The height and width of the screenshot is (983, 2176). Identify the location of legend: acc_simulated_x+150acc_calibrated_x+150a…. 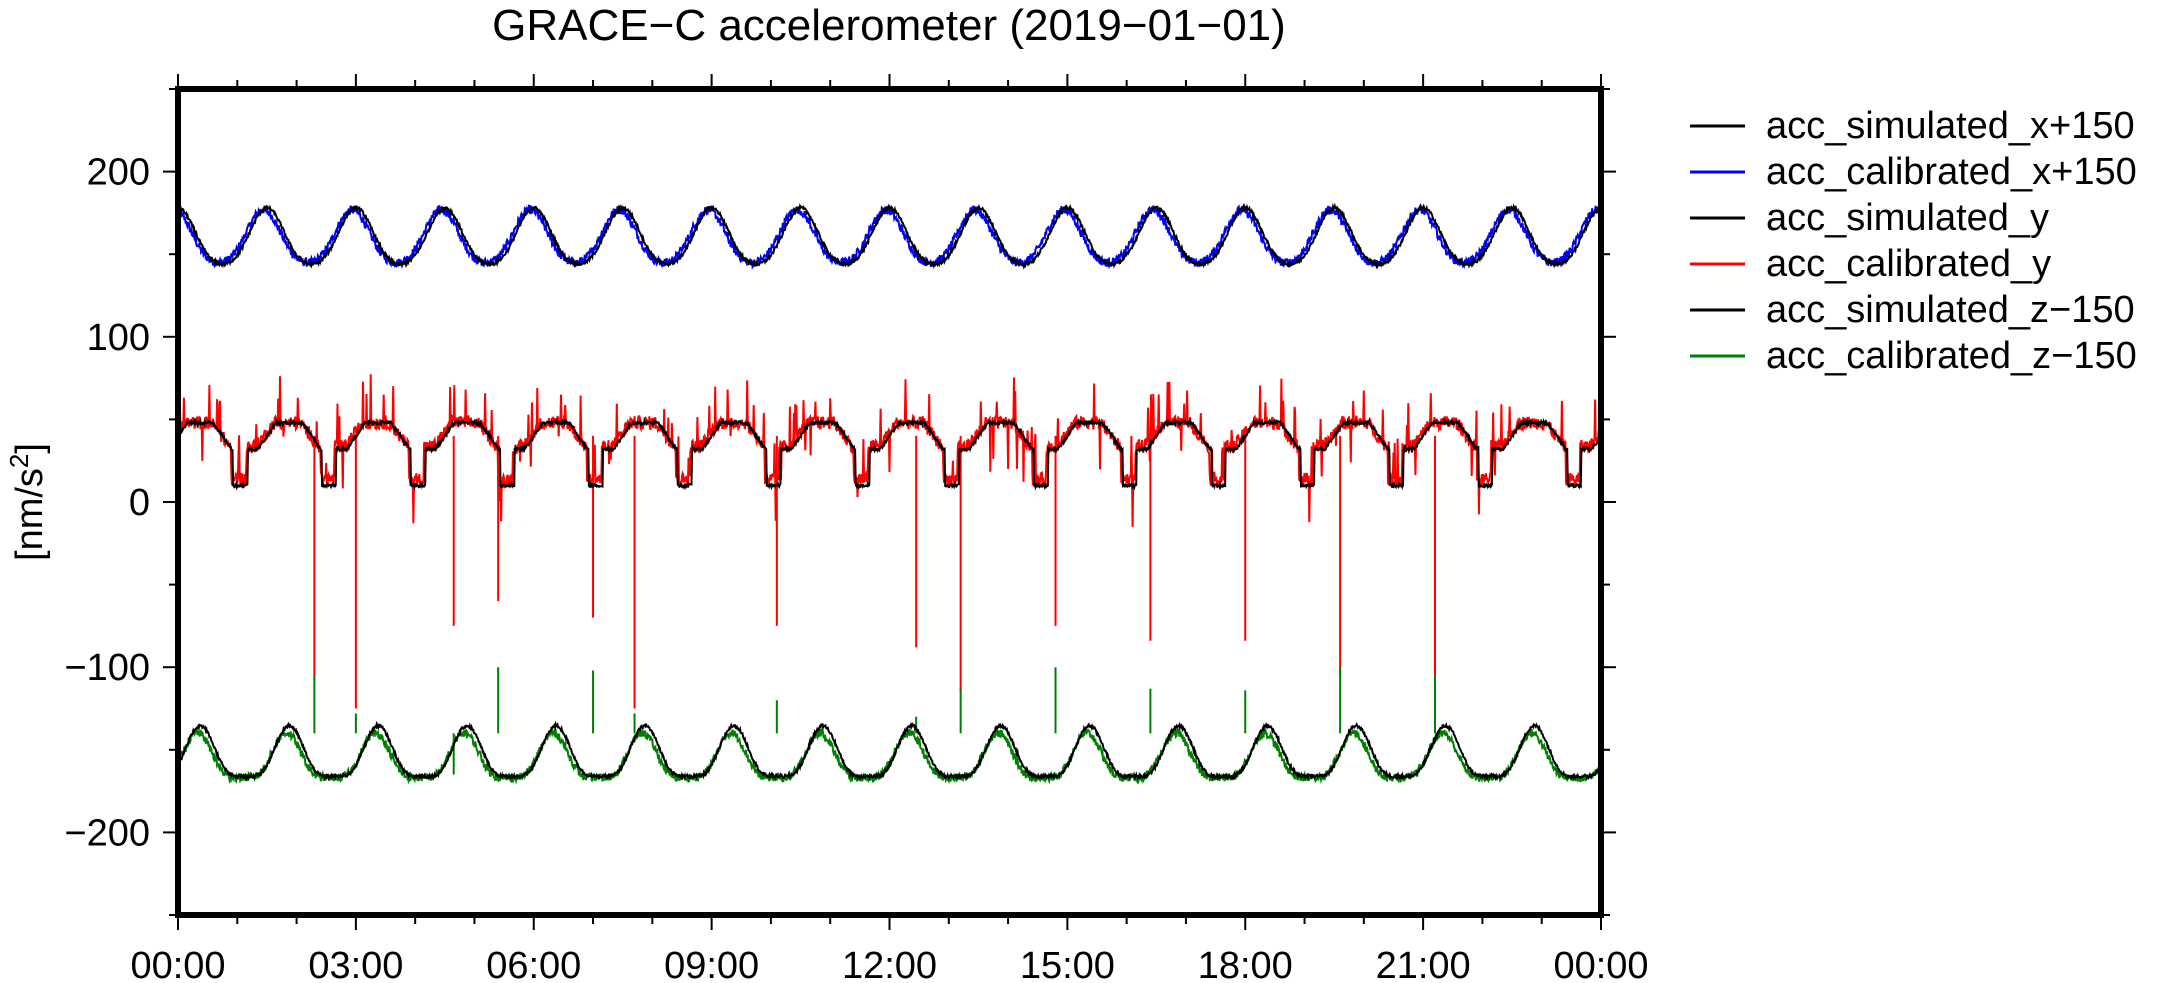
(1913, 241).